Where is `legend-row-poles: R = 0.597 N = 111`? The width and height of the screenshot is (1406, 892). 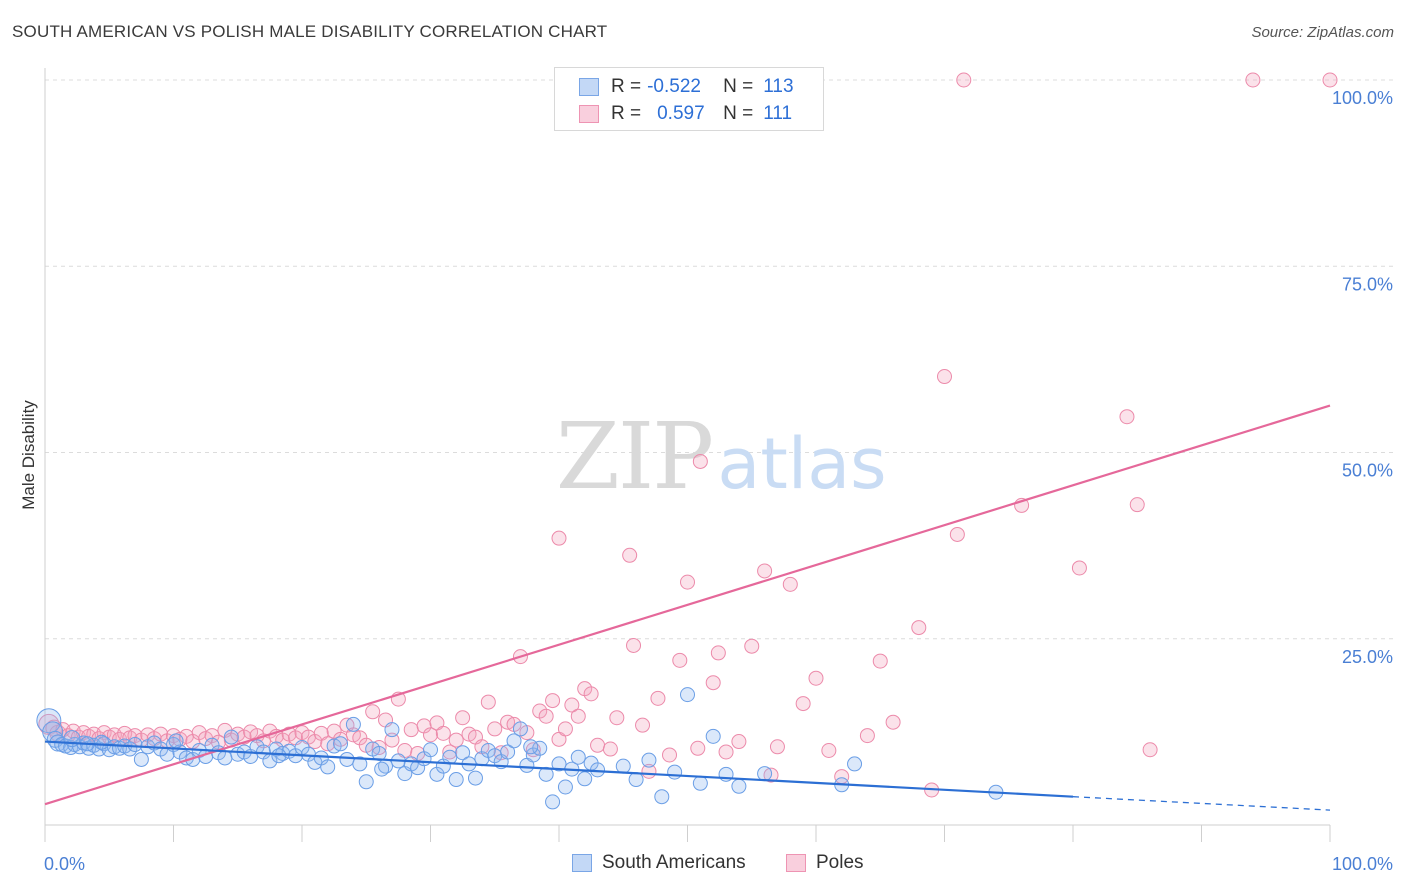
legend-row-poles: R = 0.597 N = 111 is located at coordinates (685, 114).